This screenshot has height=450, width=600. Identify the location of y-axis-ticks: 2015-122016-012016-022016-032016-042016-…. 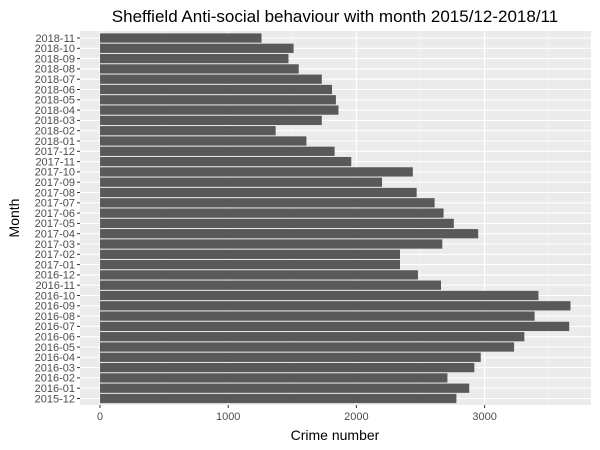
(57, 219).